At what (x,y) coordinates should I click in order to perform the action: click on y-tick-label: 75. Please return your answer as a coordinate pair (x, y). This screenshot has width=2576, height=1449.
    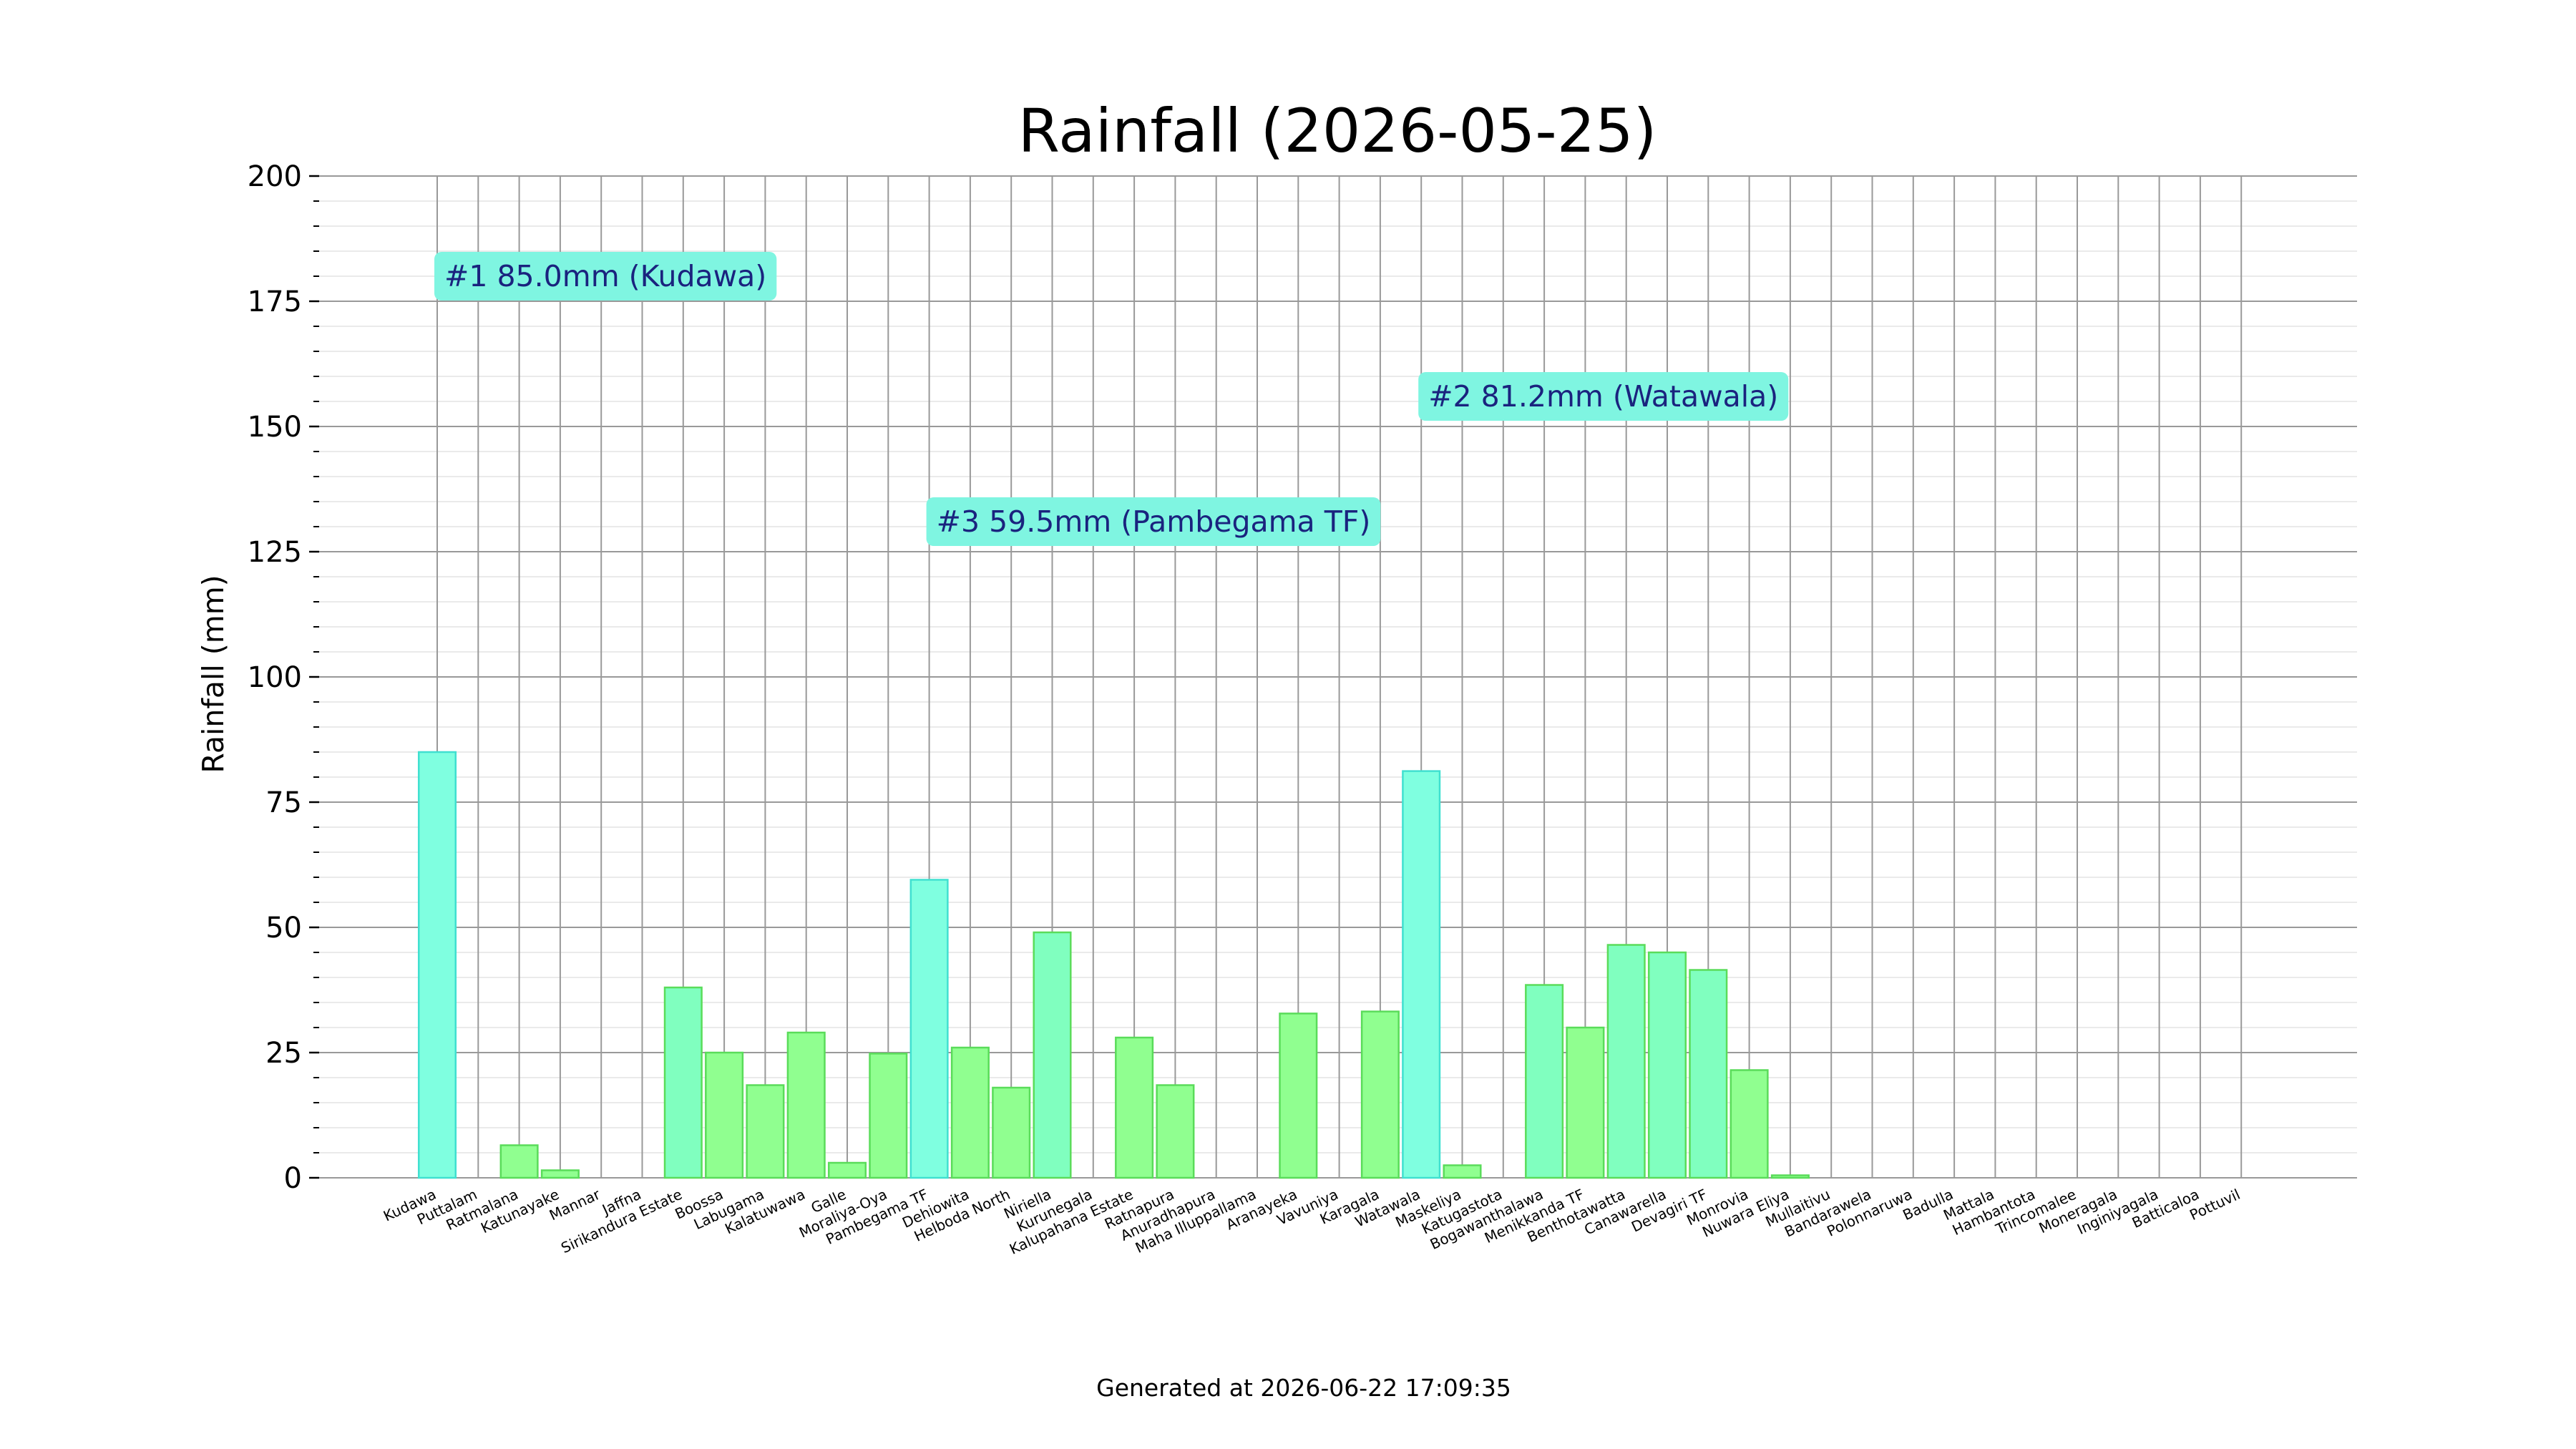
    Looking at the image, I should click on (283, 802).